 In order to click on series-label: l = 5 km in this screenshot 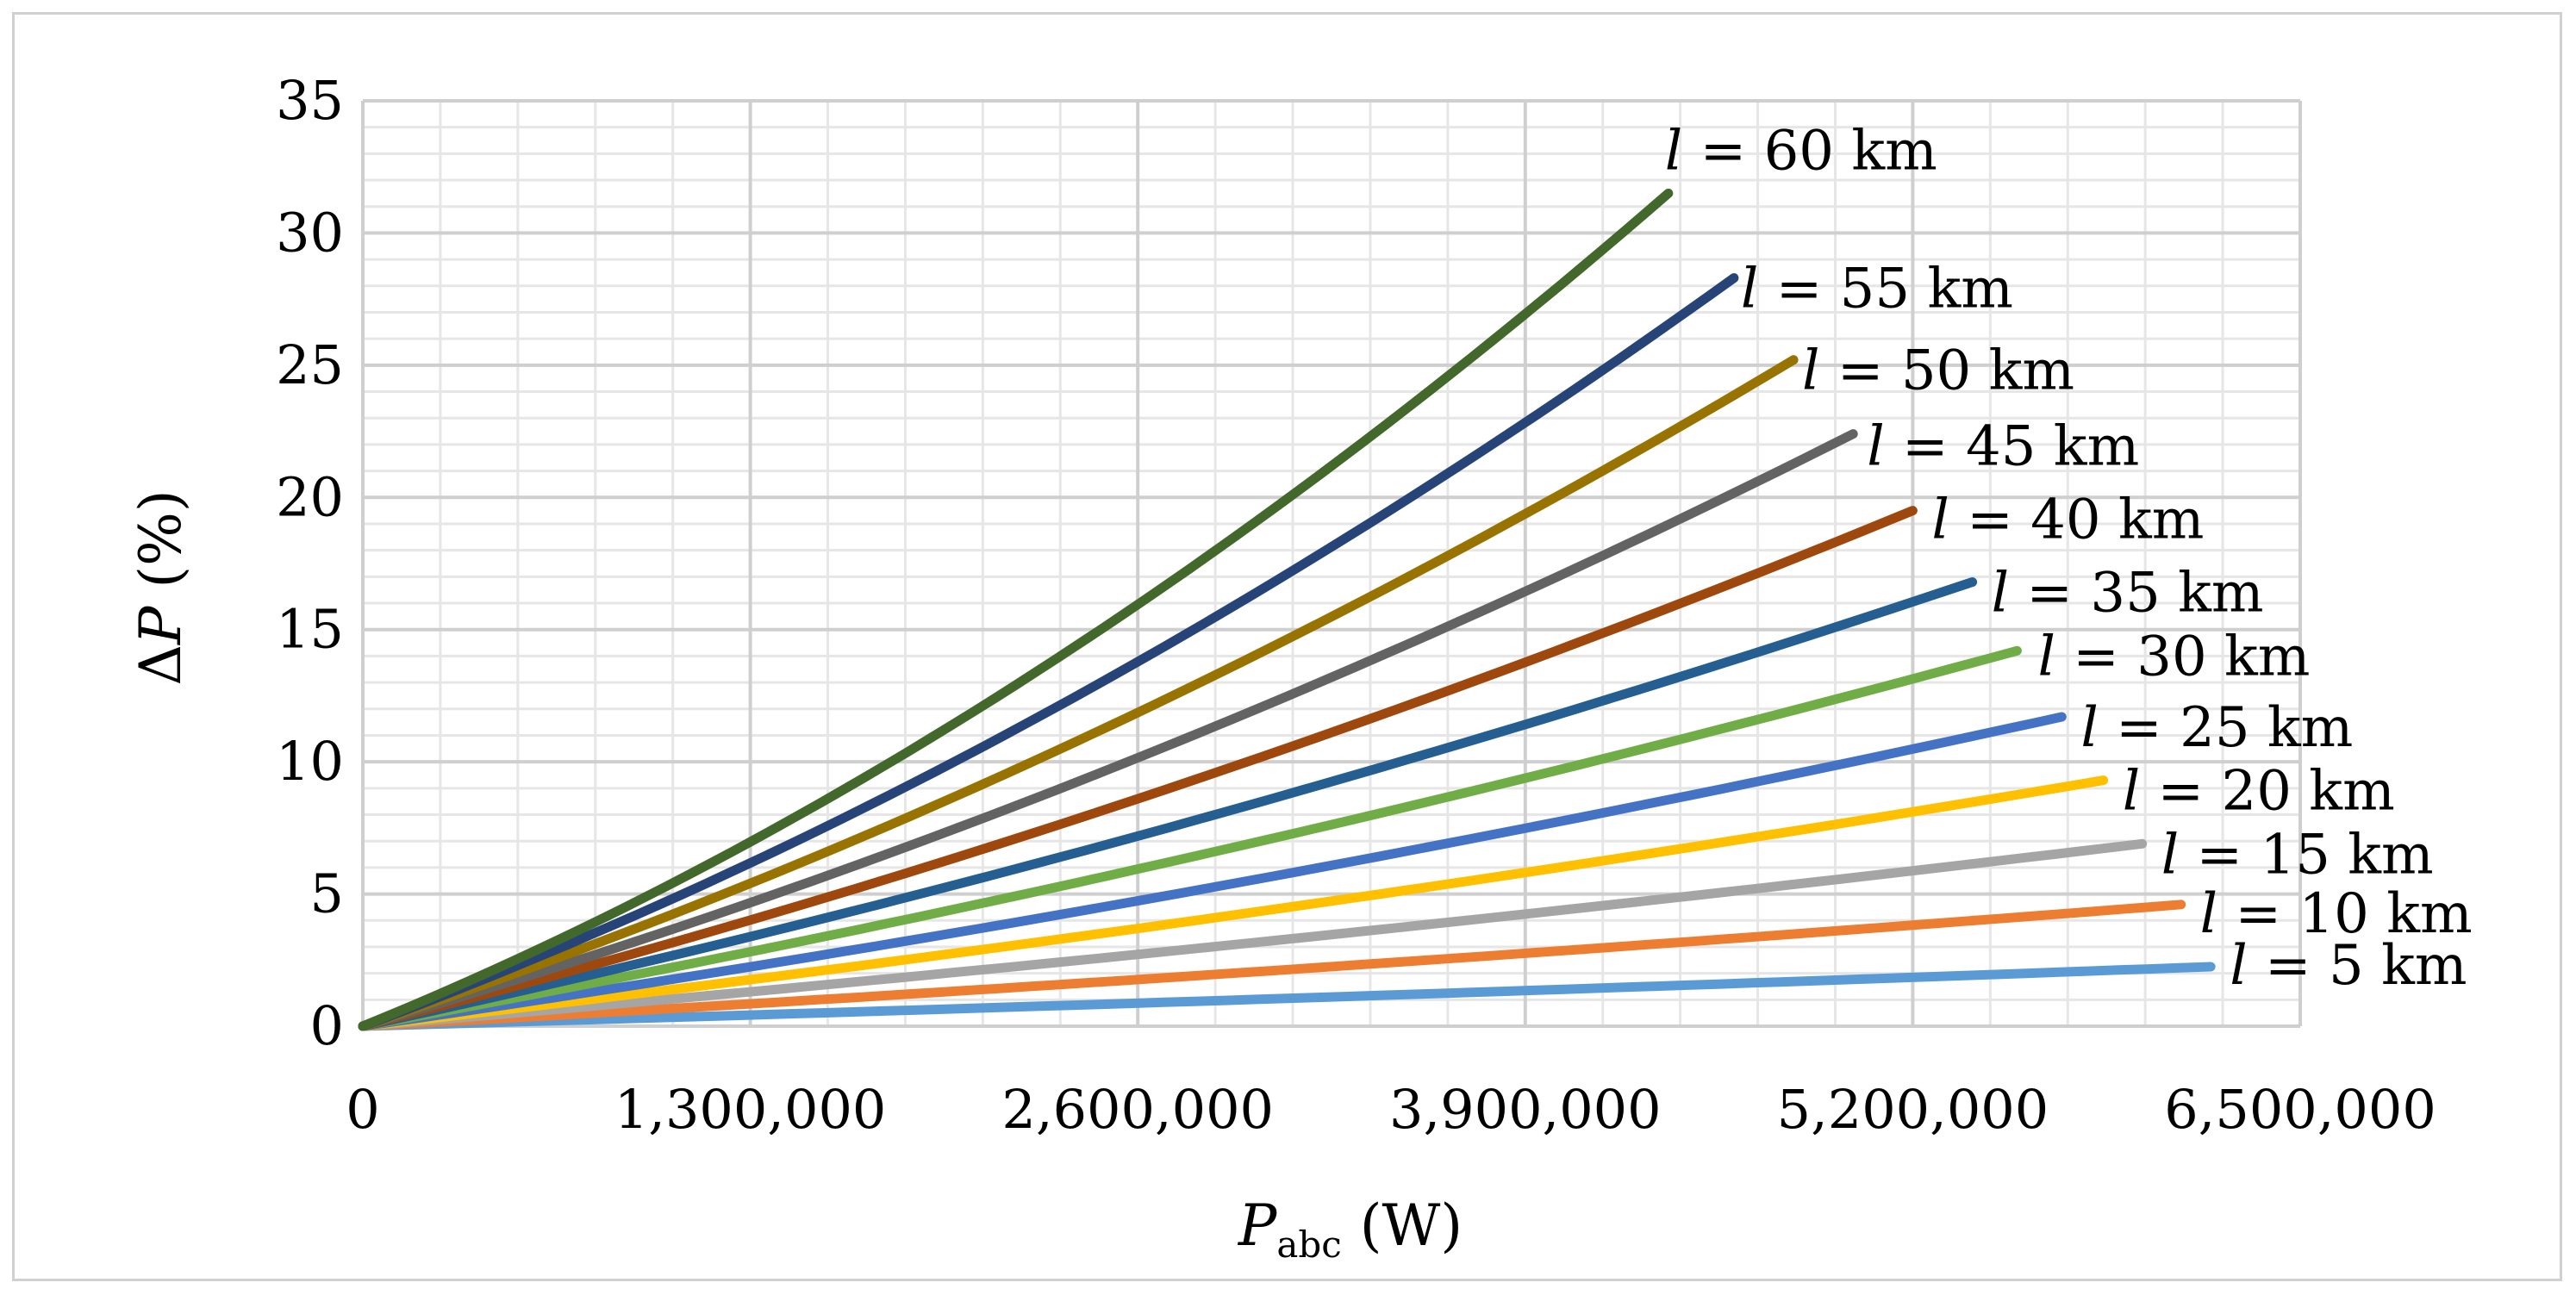, I will do `click(2348, 966)`.